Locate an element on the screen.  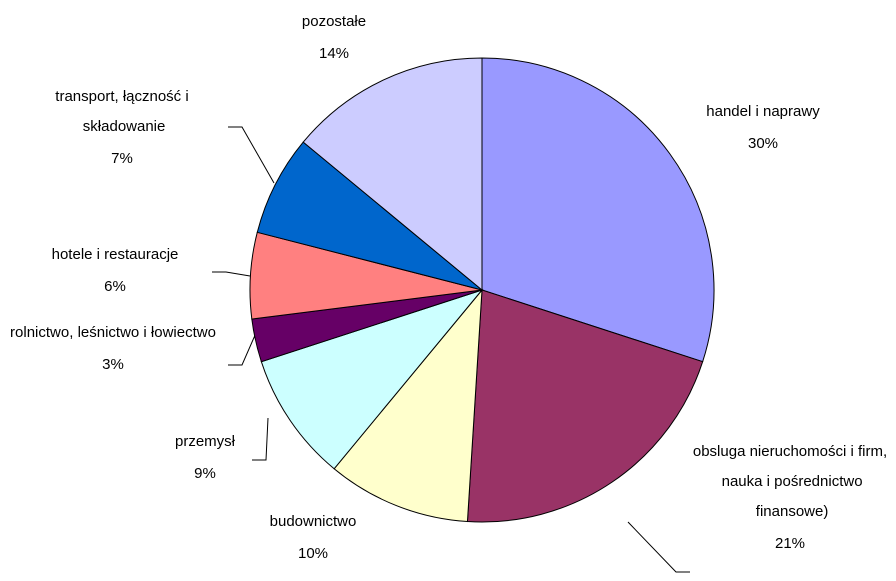
slice-value-label: 30% is located at coordinates (763, 143).